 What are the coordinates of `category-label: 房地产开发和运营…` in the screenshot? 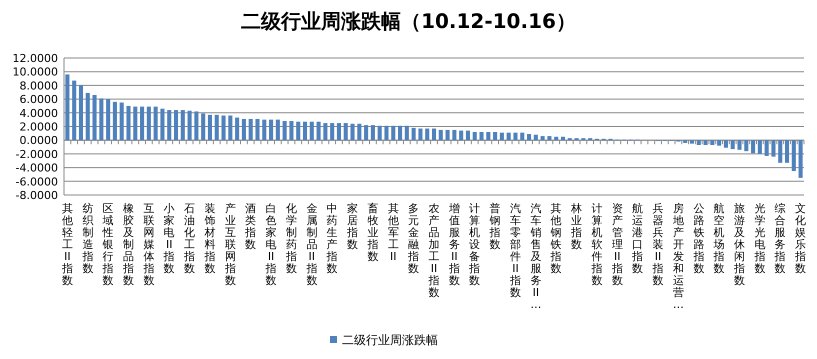 It's located at (678, 256).